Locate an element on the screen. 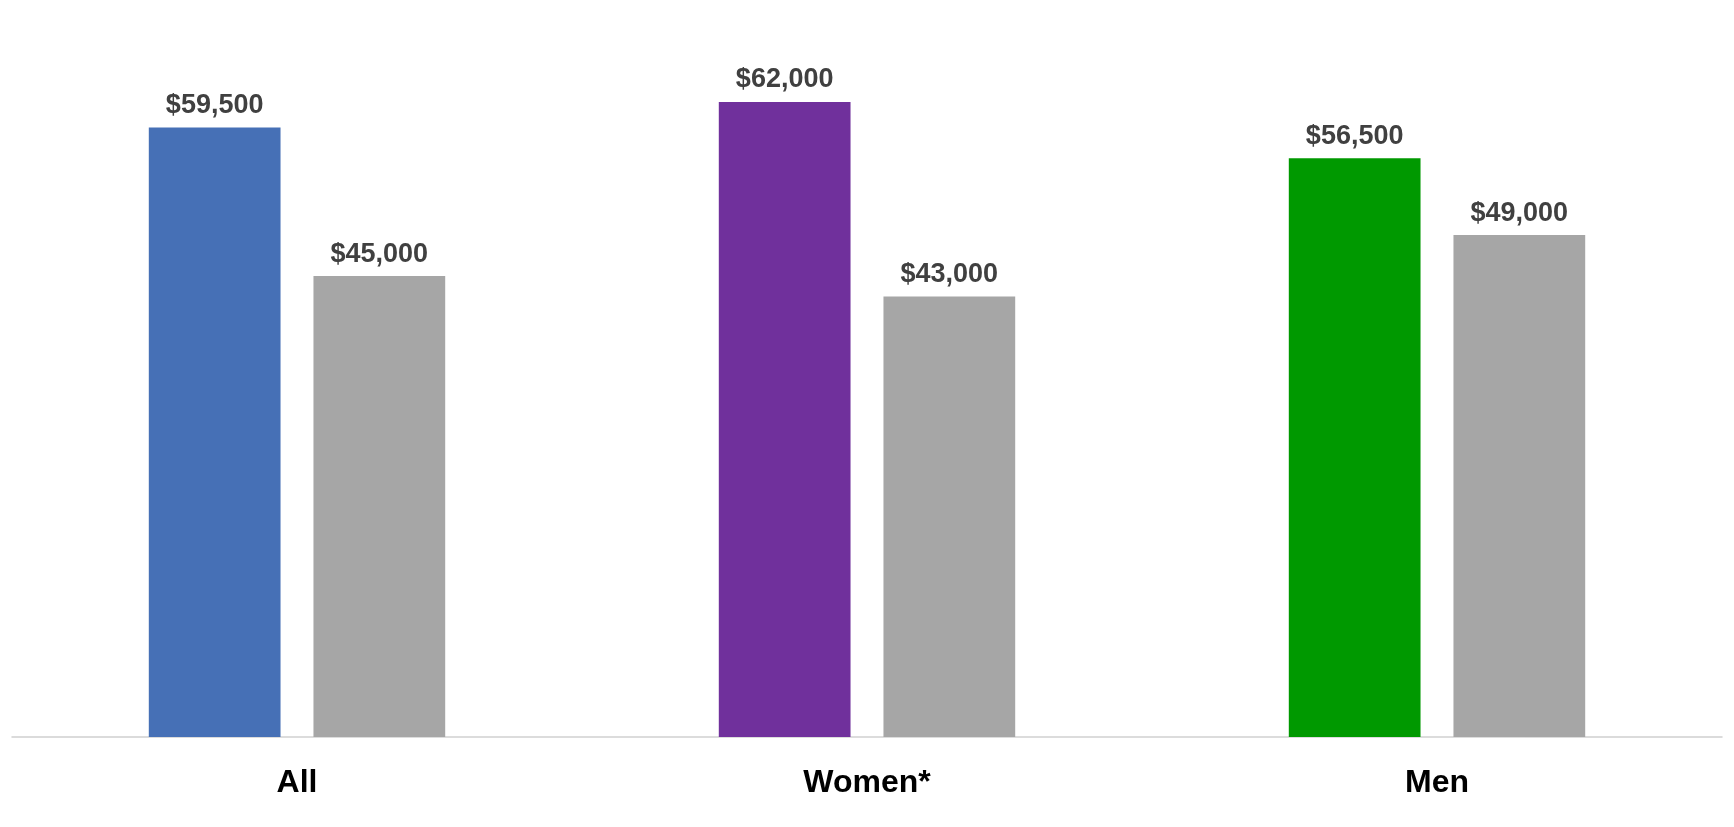  data-label: $43,000 is located at coordinates (949, 273).